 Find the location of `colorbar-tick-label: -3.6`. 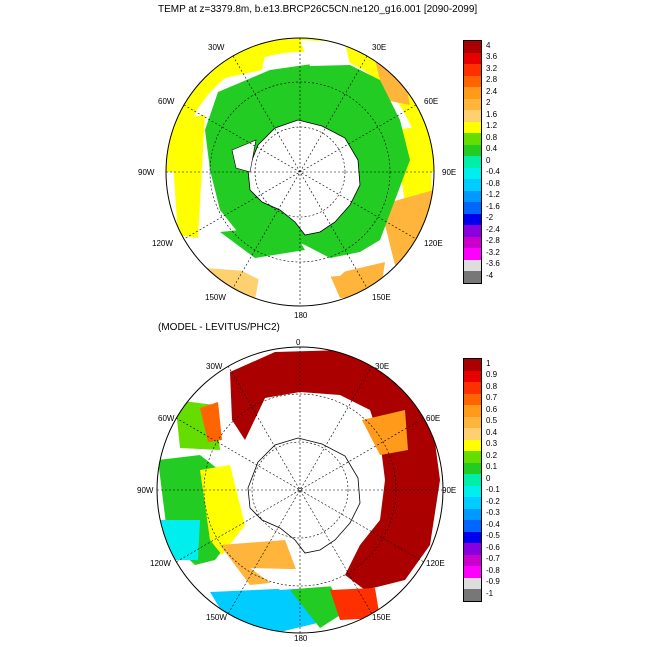

colorbar-tick-label: -3.6 is located at coordinates (493, 264).